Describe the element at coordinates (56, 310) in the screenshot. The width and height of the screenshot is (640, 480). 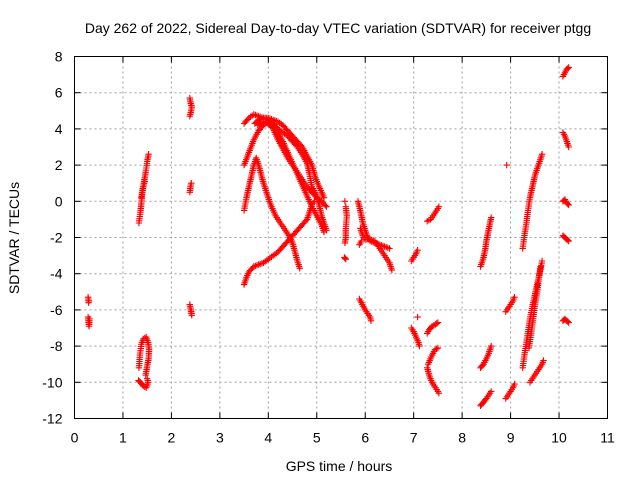
I see `y-tick-label: -6` at that location.